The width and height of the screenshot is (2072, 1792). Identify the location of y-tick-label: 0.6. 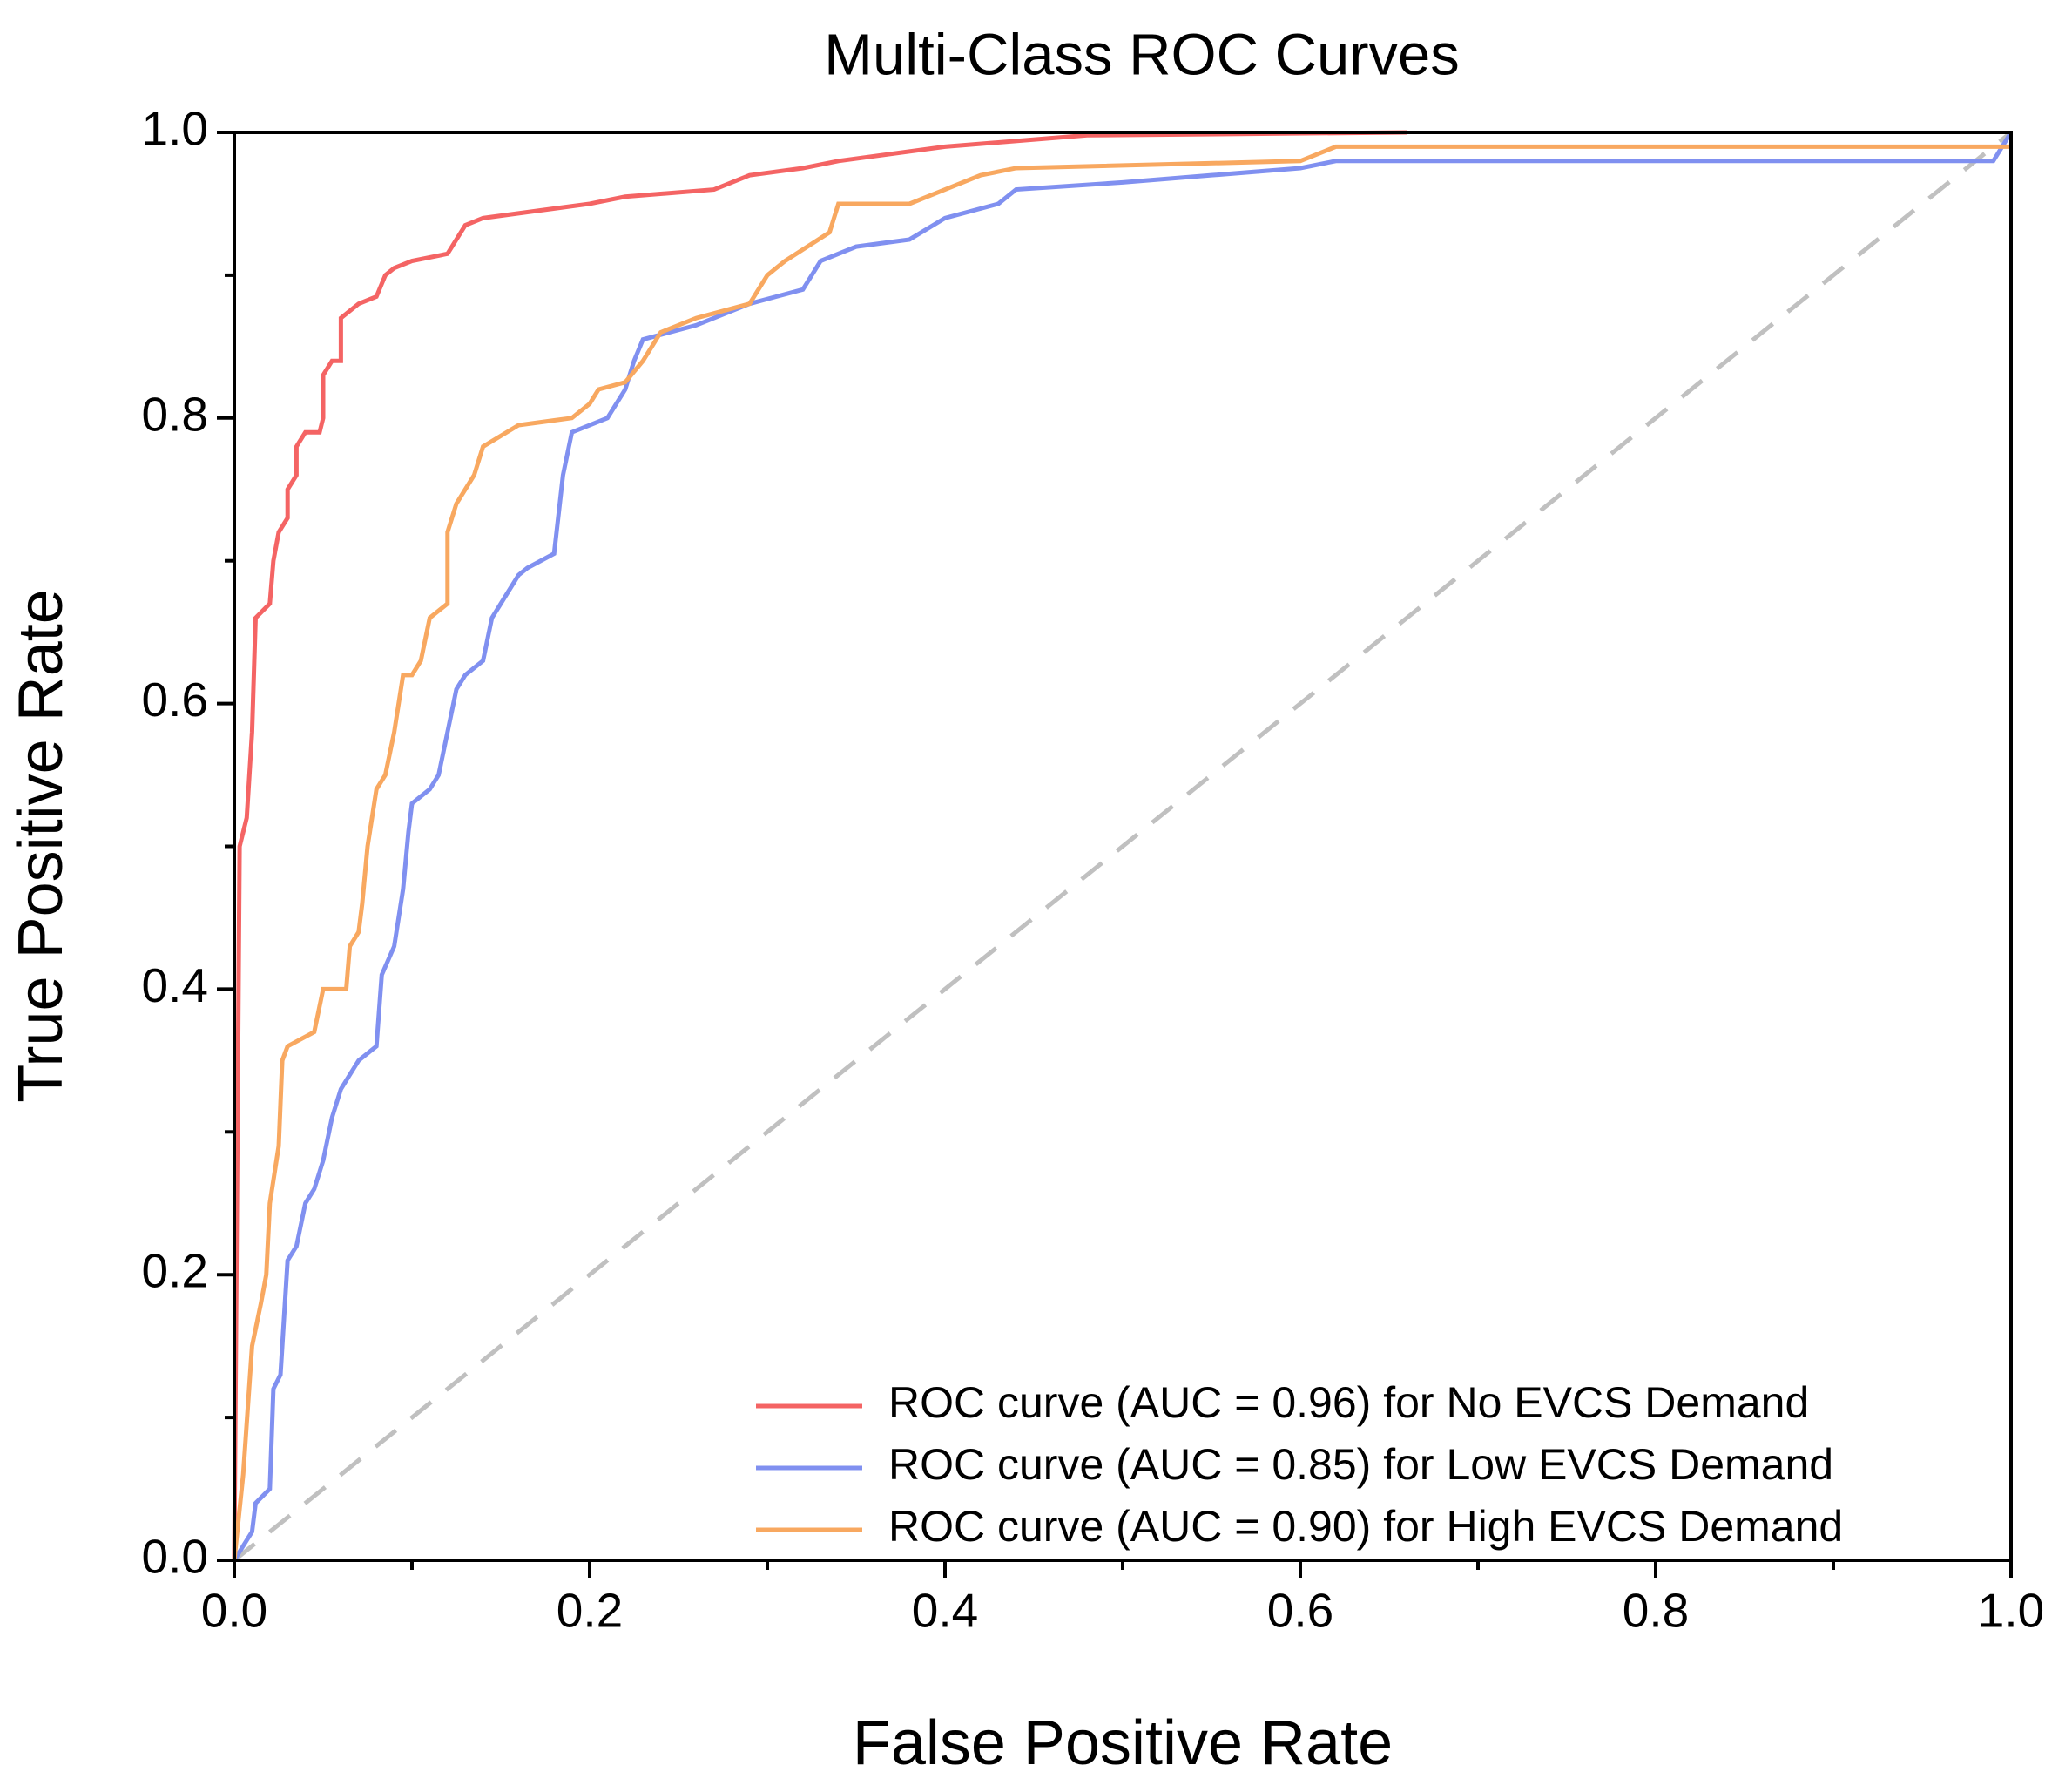
(175, 700).